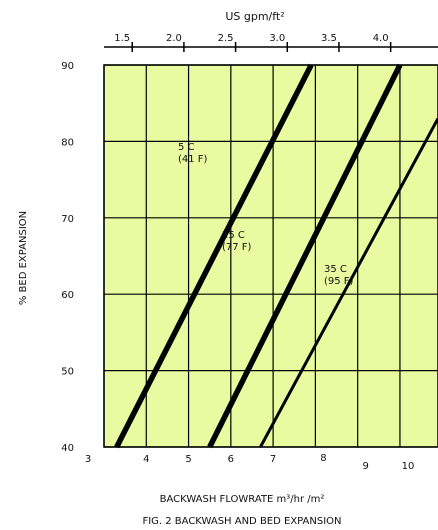 This screenshot has height=530, width=438. Describe the element at coordinates (67, 257) in the screenshot. I see `y-tick-labels: 40 50 60 70 80 90` at that location.